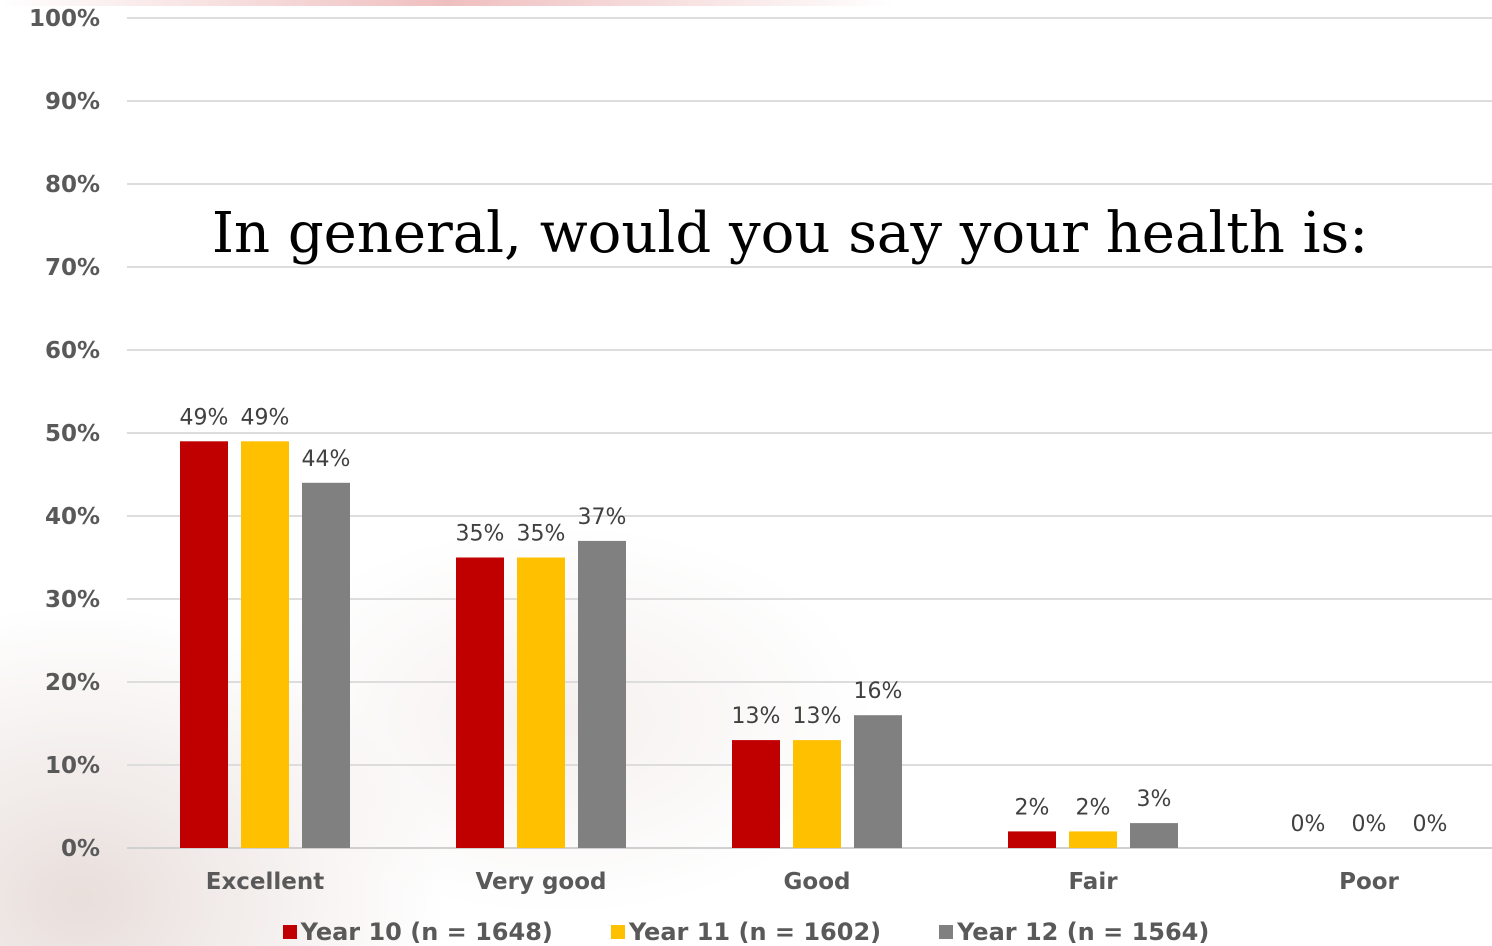 This screenshot has width=1492, height=946. Describe the element at coordinates (72, 102) in the screenshot. I see `y-tick-label: 90%` at that location.